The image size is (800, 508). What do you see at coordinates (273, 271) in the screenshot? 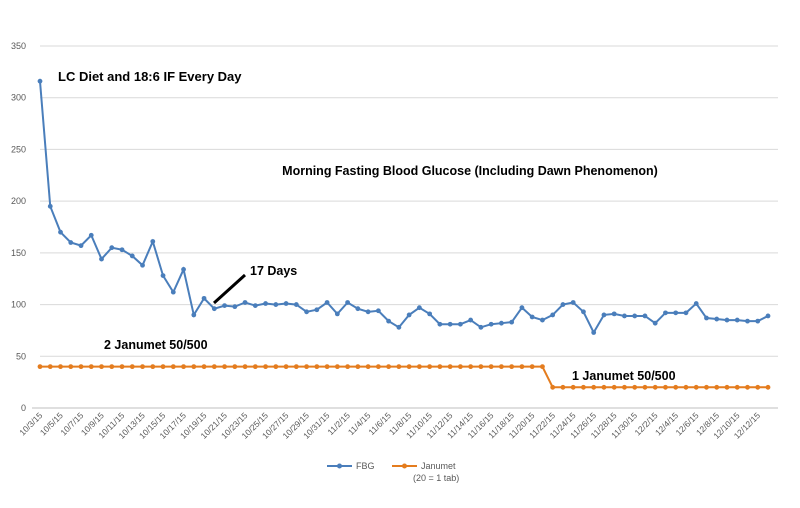
I see `annotation-17-days: 17 Days` at bounding box center [273, 271].